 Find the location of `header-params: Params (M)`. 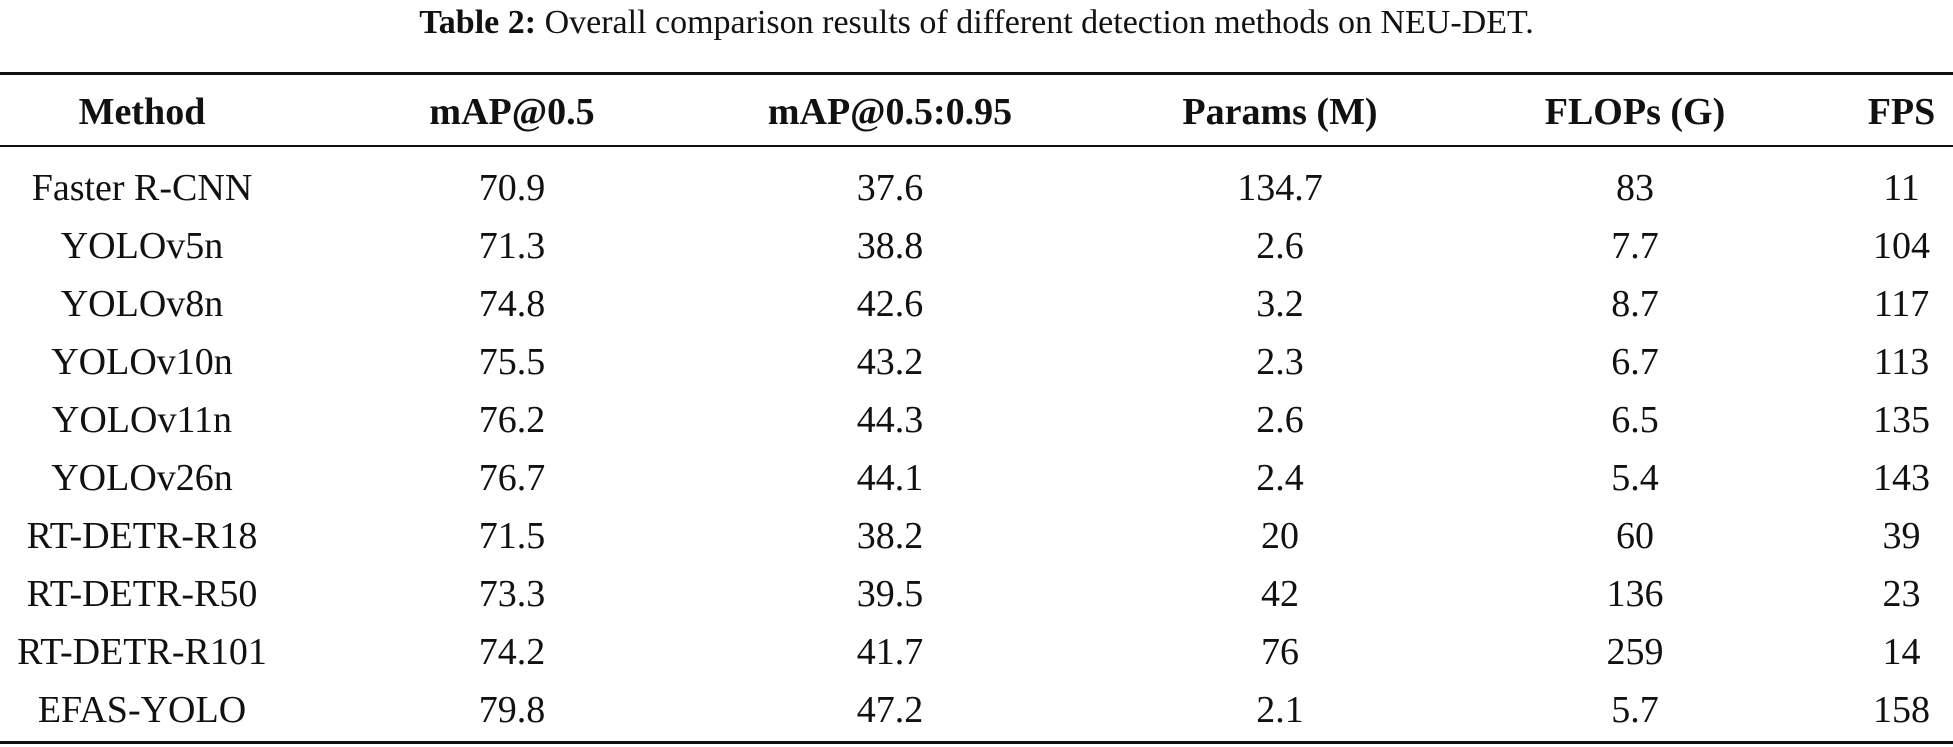

header-params: Params (M) is located at coordinates (1280, 112).